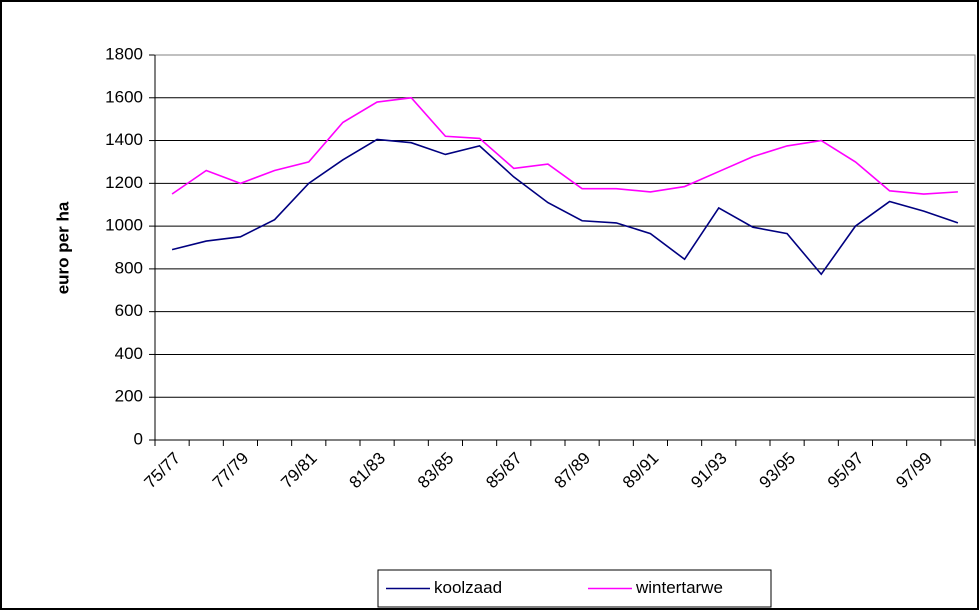 This screenshot has width=979, height=610. I want to click on y-tick-label: 0, so click(138, 438).